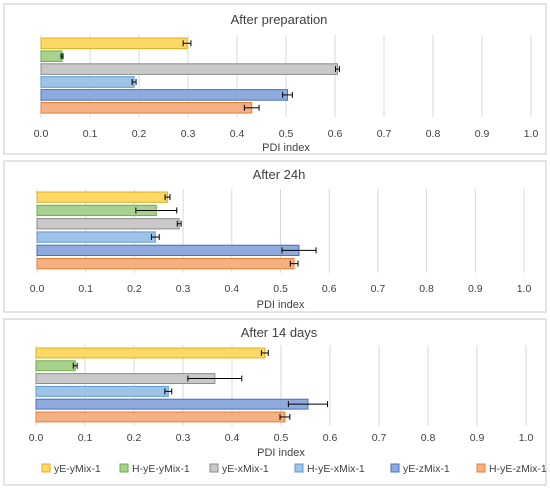  I want to click on legend-item: yE-yMix-1, so click(71, 469).